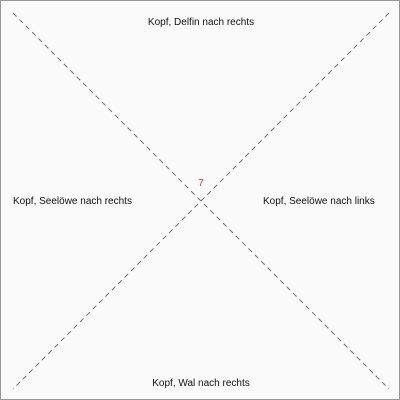 The height and width of the screenshot is (400, 400). Describe the element at coordinates (201, 22) in the screenshot. I see `label-top: Kopf, Delfin nach rechts` at that location.